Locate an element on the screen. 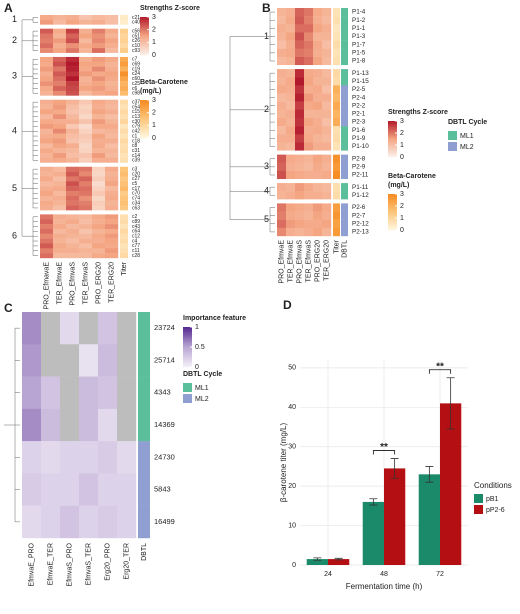  row-label: P1-7 is located at coordinates (359, 44).